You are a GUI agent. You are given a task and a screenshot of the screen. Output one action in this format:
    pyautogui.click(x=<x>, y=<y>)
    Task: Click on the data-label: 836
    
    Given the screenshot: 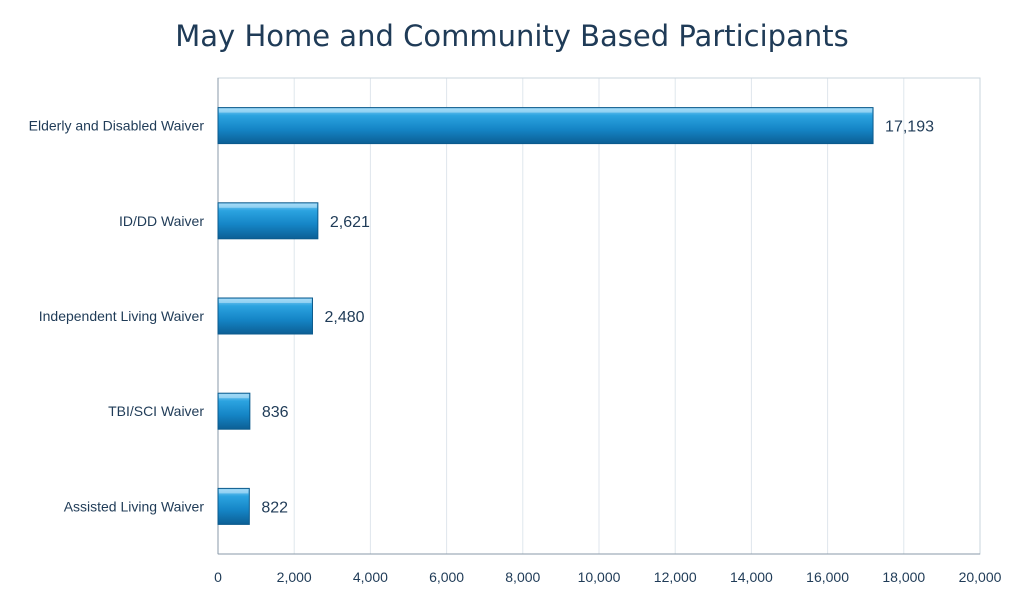 What is the action you would take?
    pyautogui.click(x=275, y=412)
    